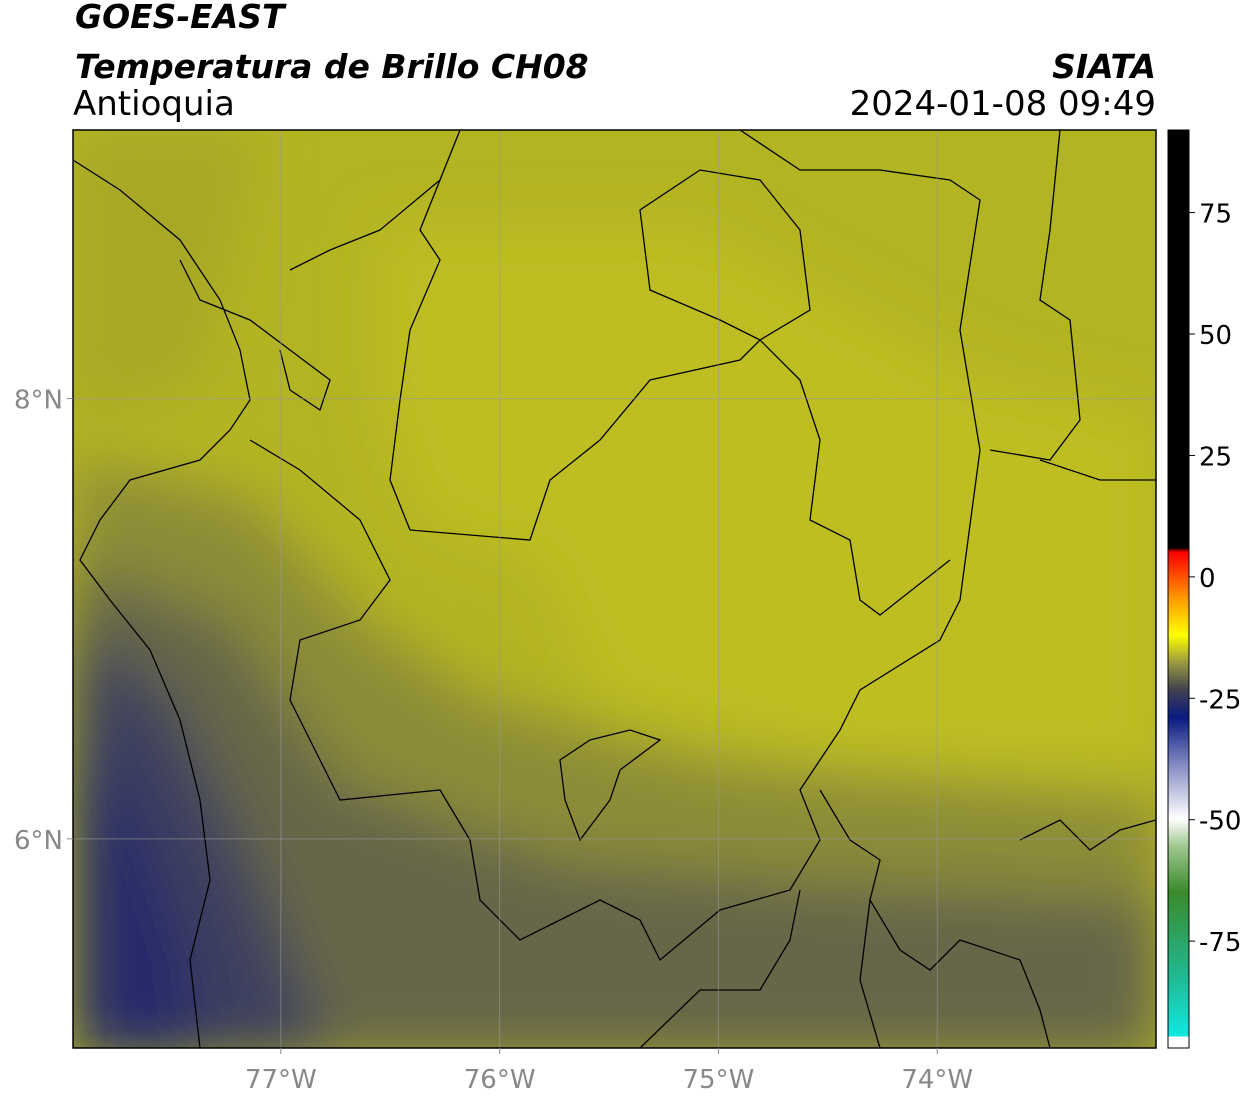 The width and height of the screenshot is (1252, 1099). I want to click on satellite: GOES-EAST, so click(181, 18).